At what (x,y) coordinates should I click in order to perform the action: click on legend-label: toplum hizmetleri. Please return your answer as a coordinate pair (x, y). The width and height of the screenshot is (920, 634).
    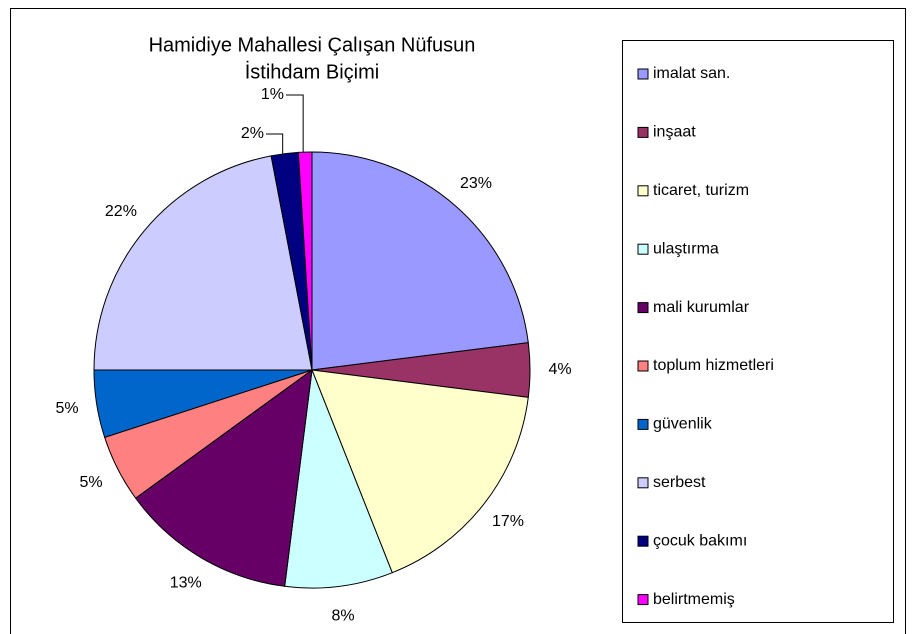
    Looking at the image, I should click on (713, 365).